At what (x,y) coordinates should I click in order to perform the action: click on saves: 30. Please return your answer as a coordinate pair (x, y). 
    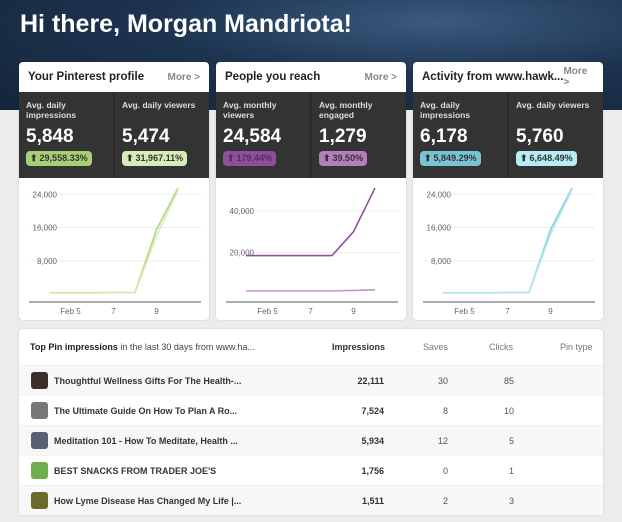
    Looking at the image, I should click on (442, 381).